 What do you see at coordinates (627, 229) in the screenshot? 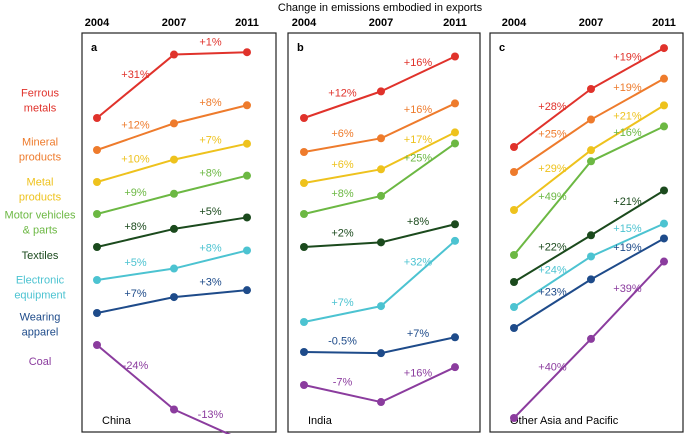
I see `change-label: +15%` at bounding box center [627, 229].